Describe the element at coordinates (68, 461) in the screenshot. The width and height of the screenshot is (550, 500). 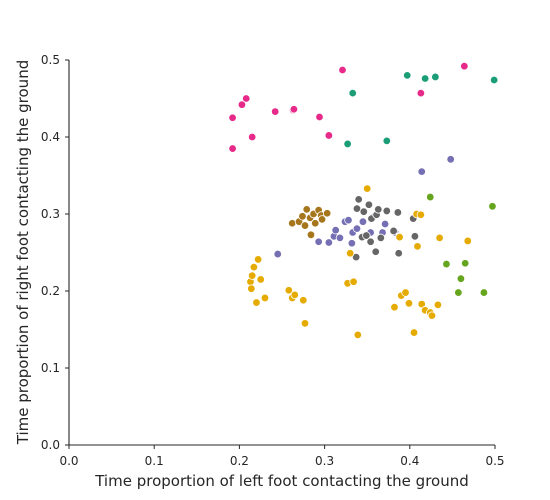
I see `x-tick-label: 0.0` at that location.